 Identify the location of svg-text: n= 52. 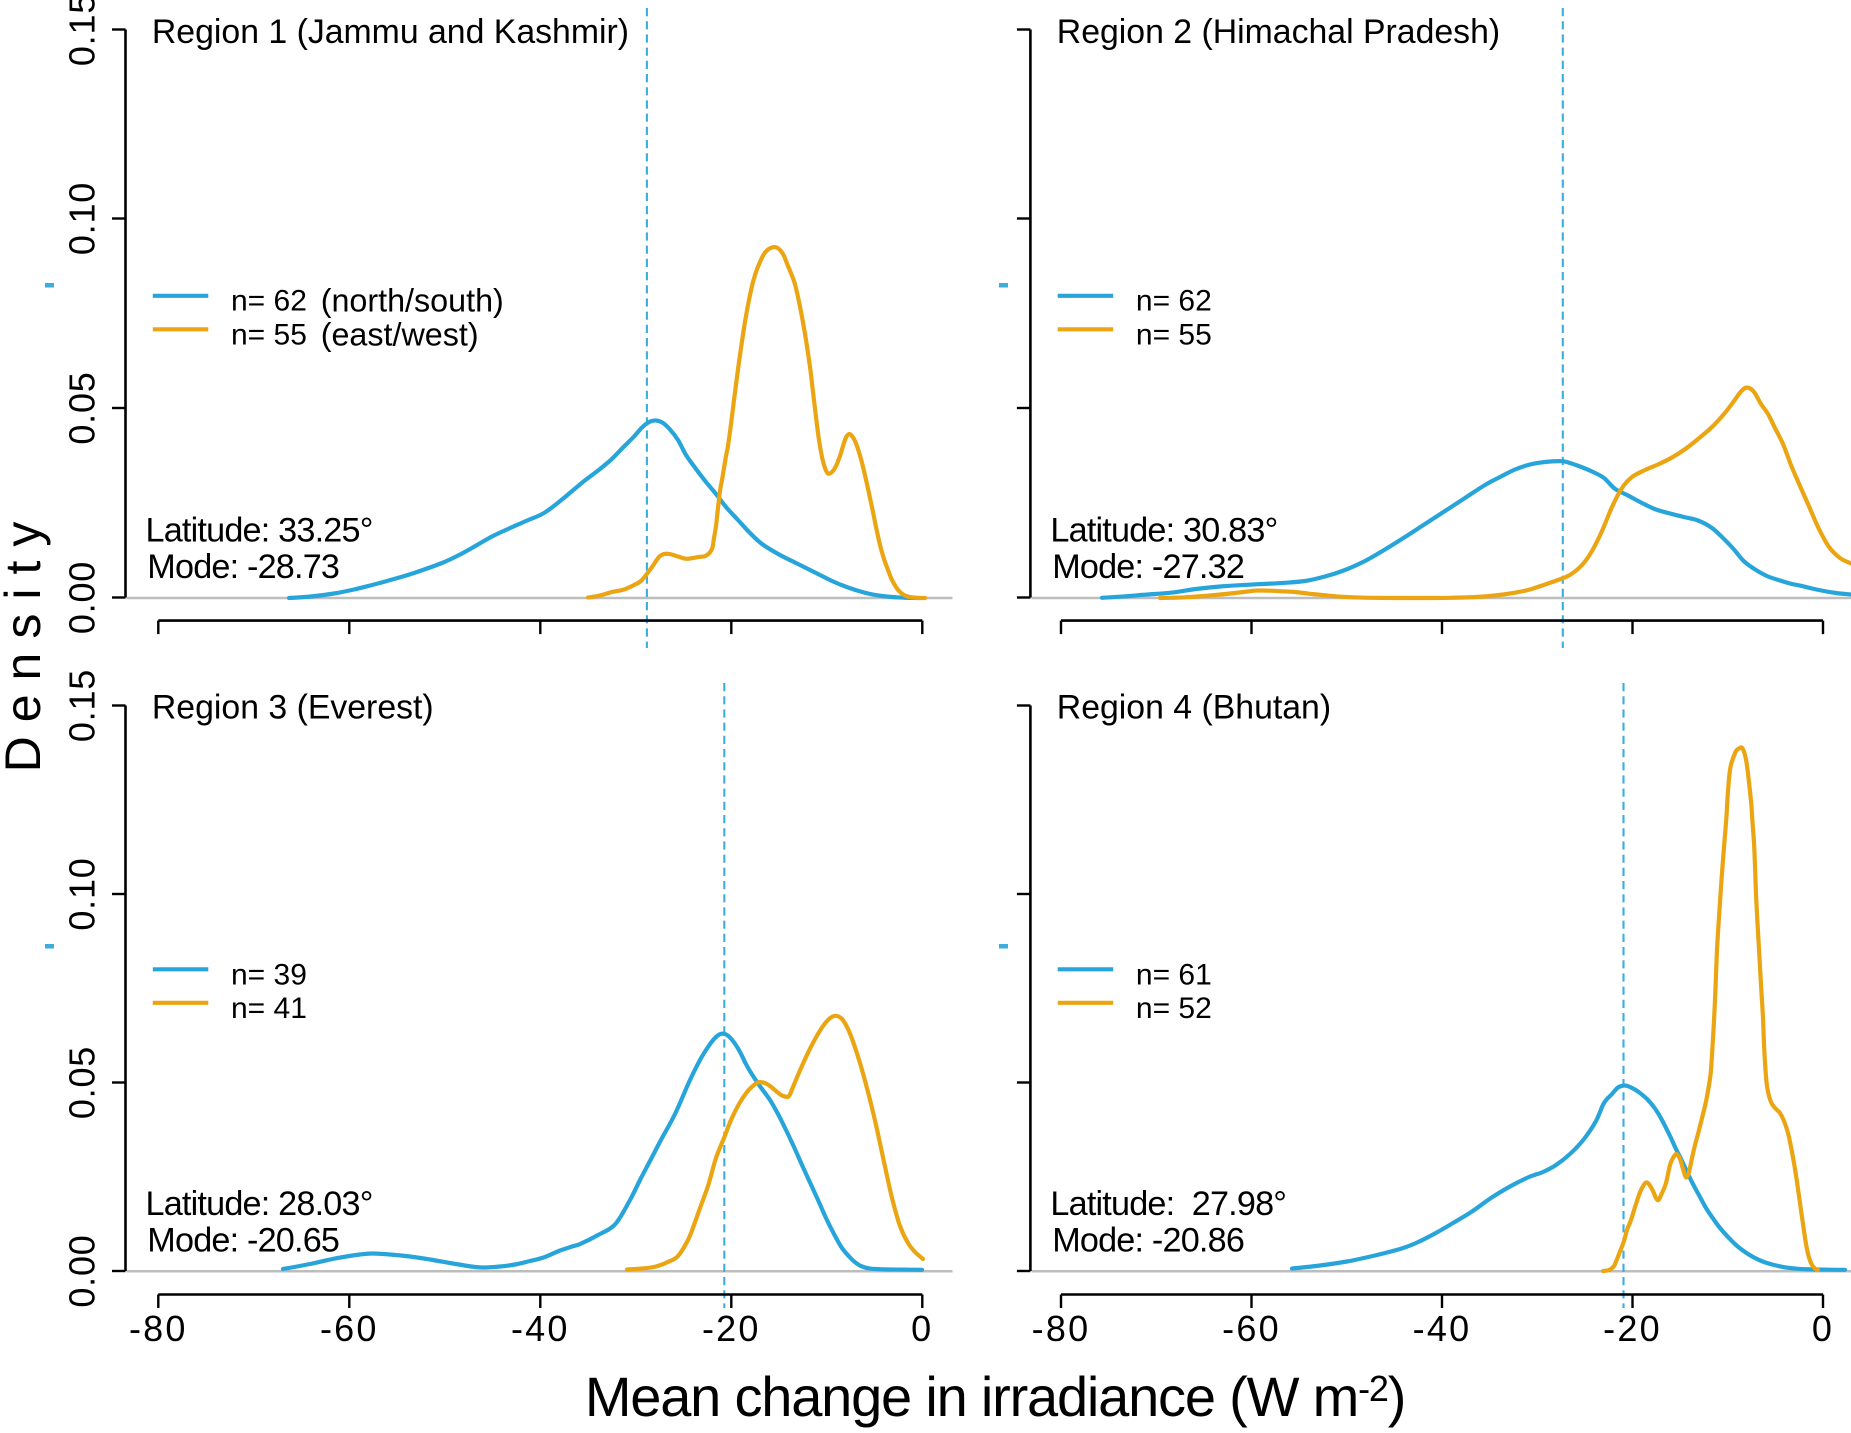
(1174, 1008).